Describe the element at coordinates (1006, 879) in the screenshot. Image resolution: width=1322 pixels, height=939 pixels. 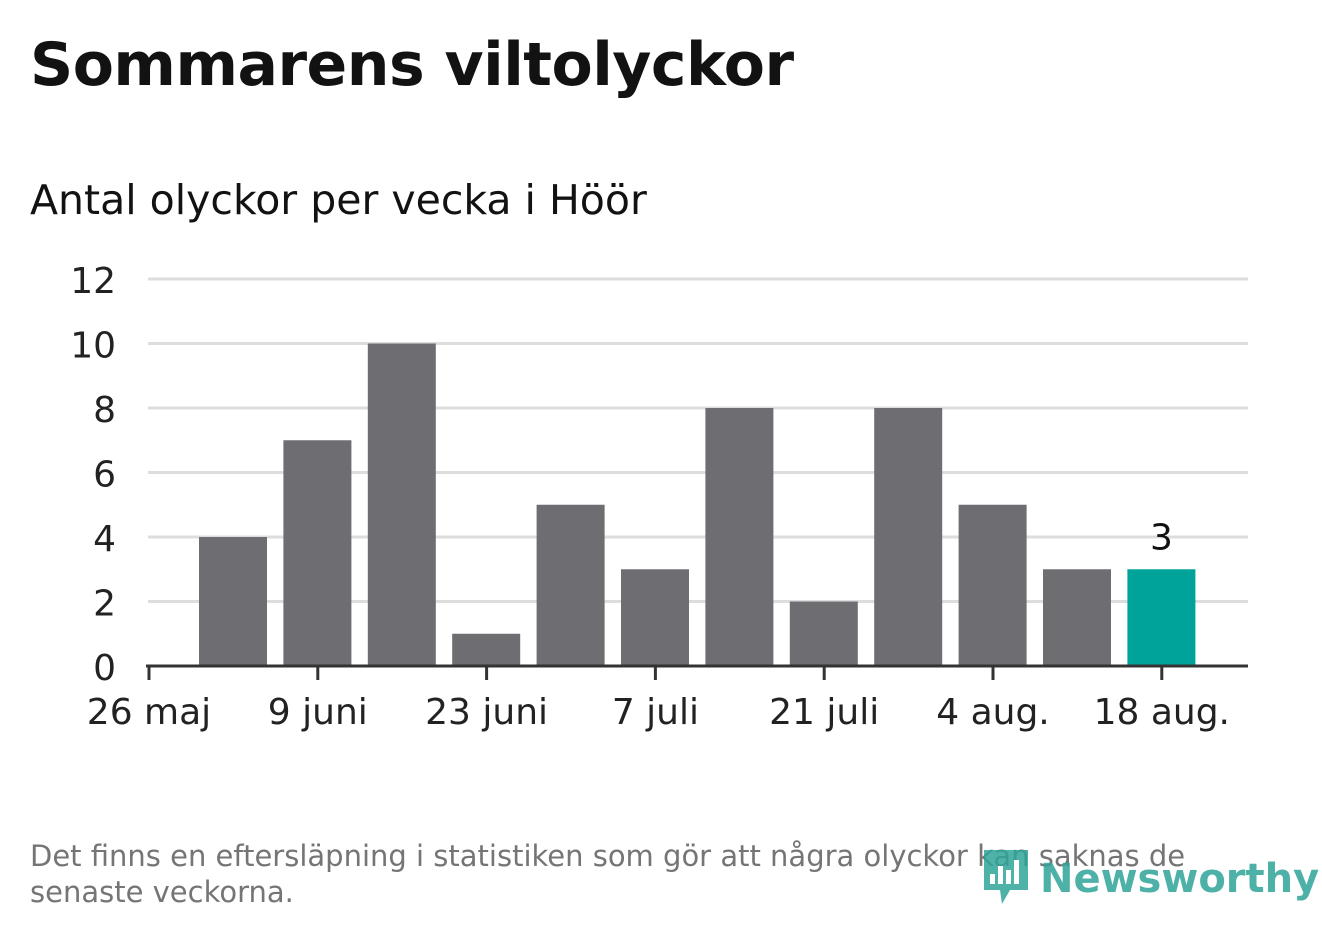
I see `newsworthy-chart-bubble-icon` at that location.